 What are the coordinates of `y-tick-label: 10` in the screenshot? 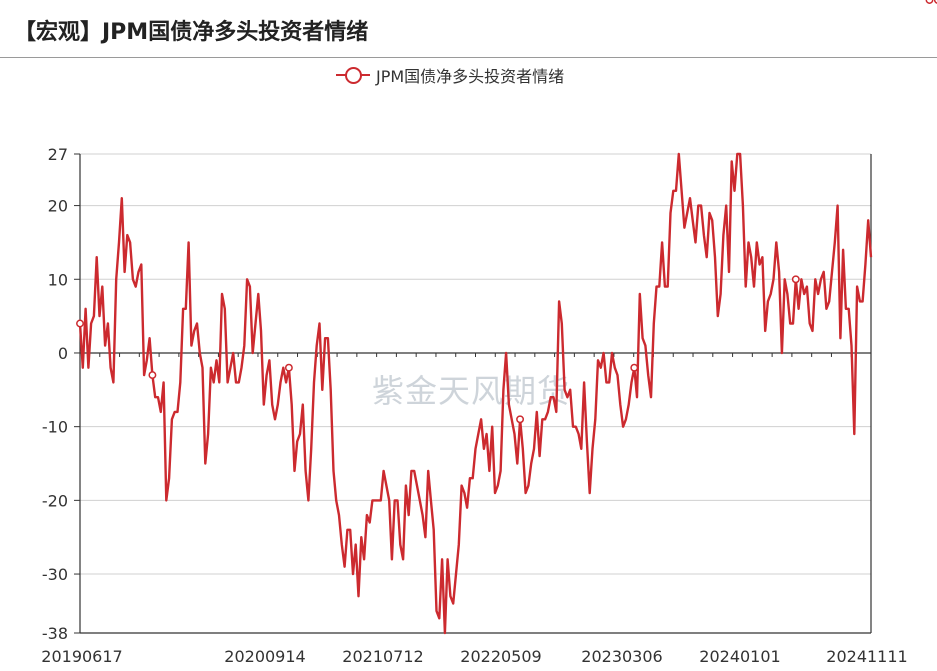 It's located at (58, 279).